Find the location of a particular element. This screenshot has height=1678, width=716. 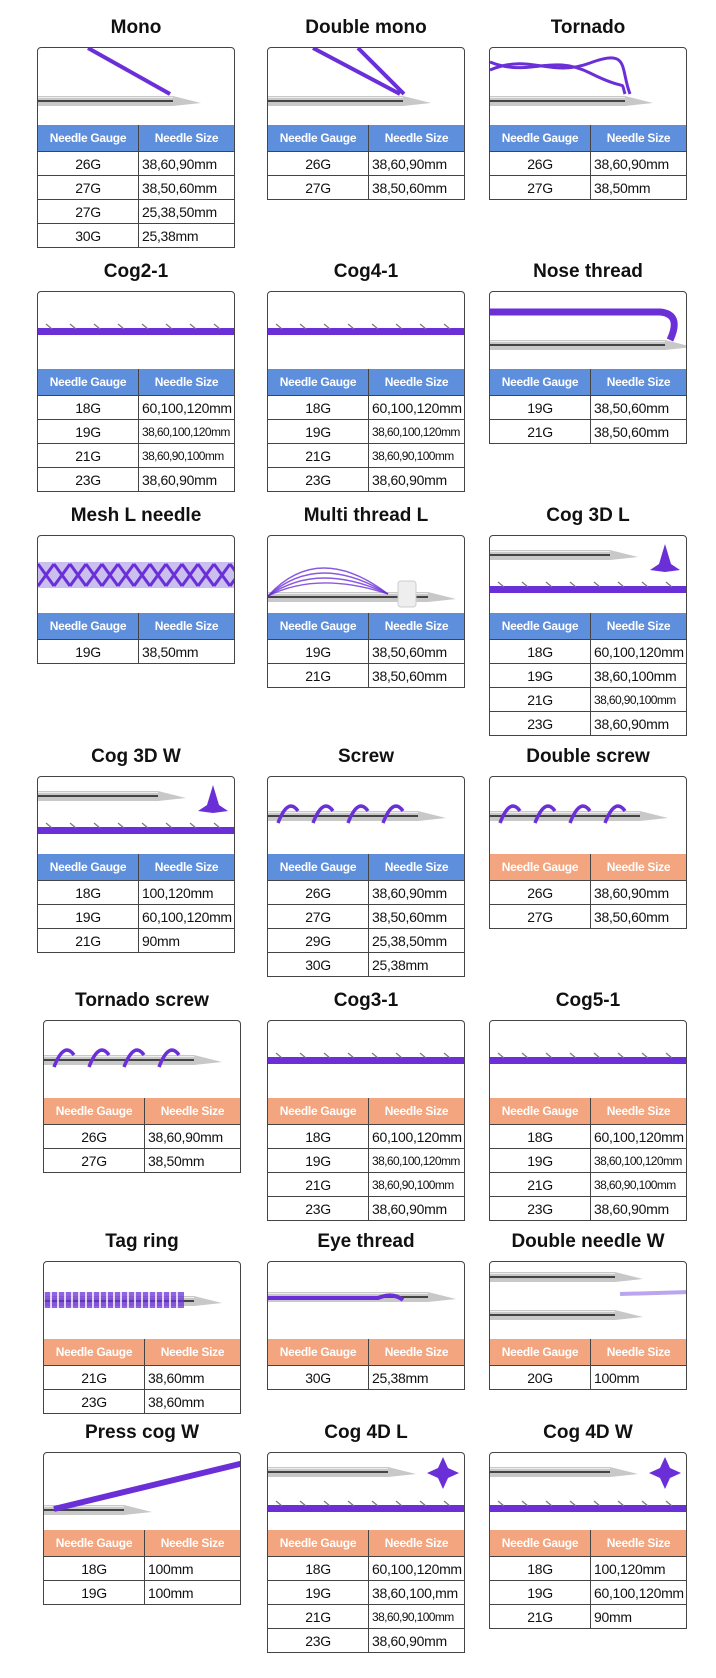

table-row: 23G 38,60mm is located at coordinates (142, 1401).